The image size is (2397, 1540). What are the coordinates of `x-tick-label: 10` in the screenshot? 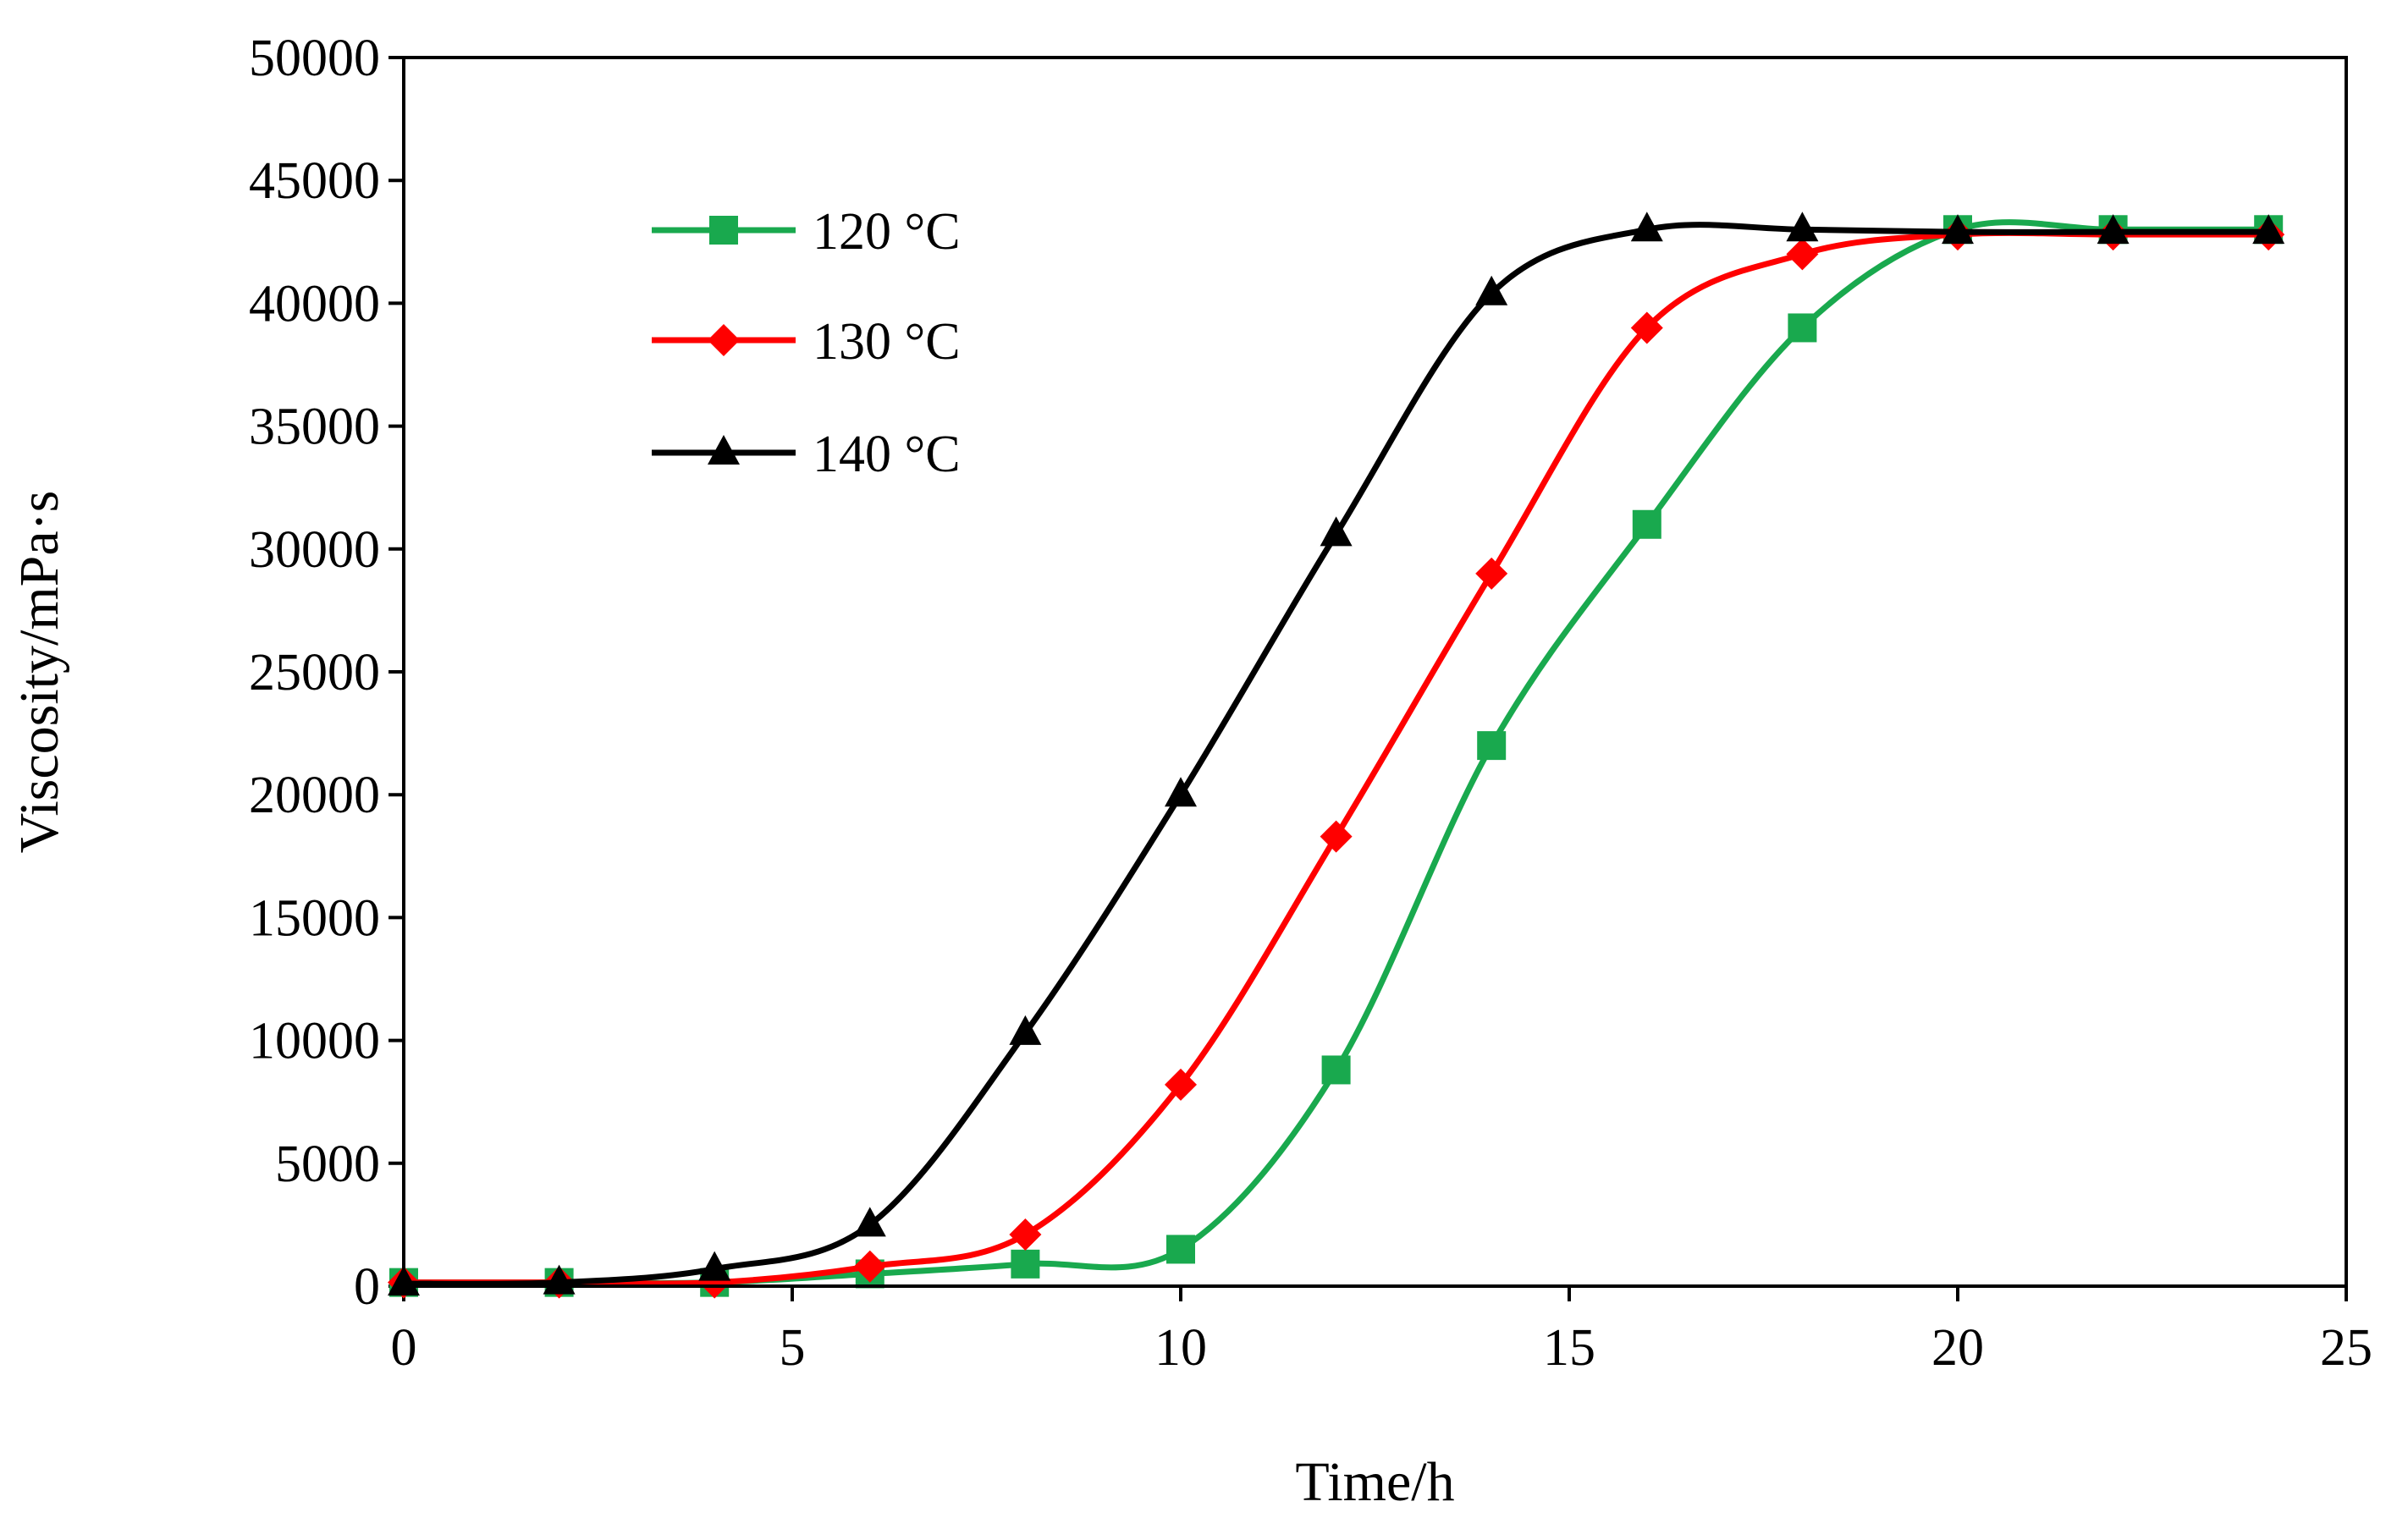 It's located at (1180, 1348).